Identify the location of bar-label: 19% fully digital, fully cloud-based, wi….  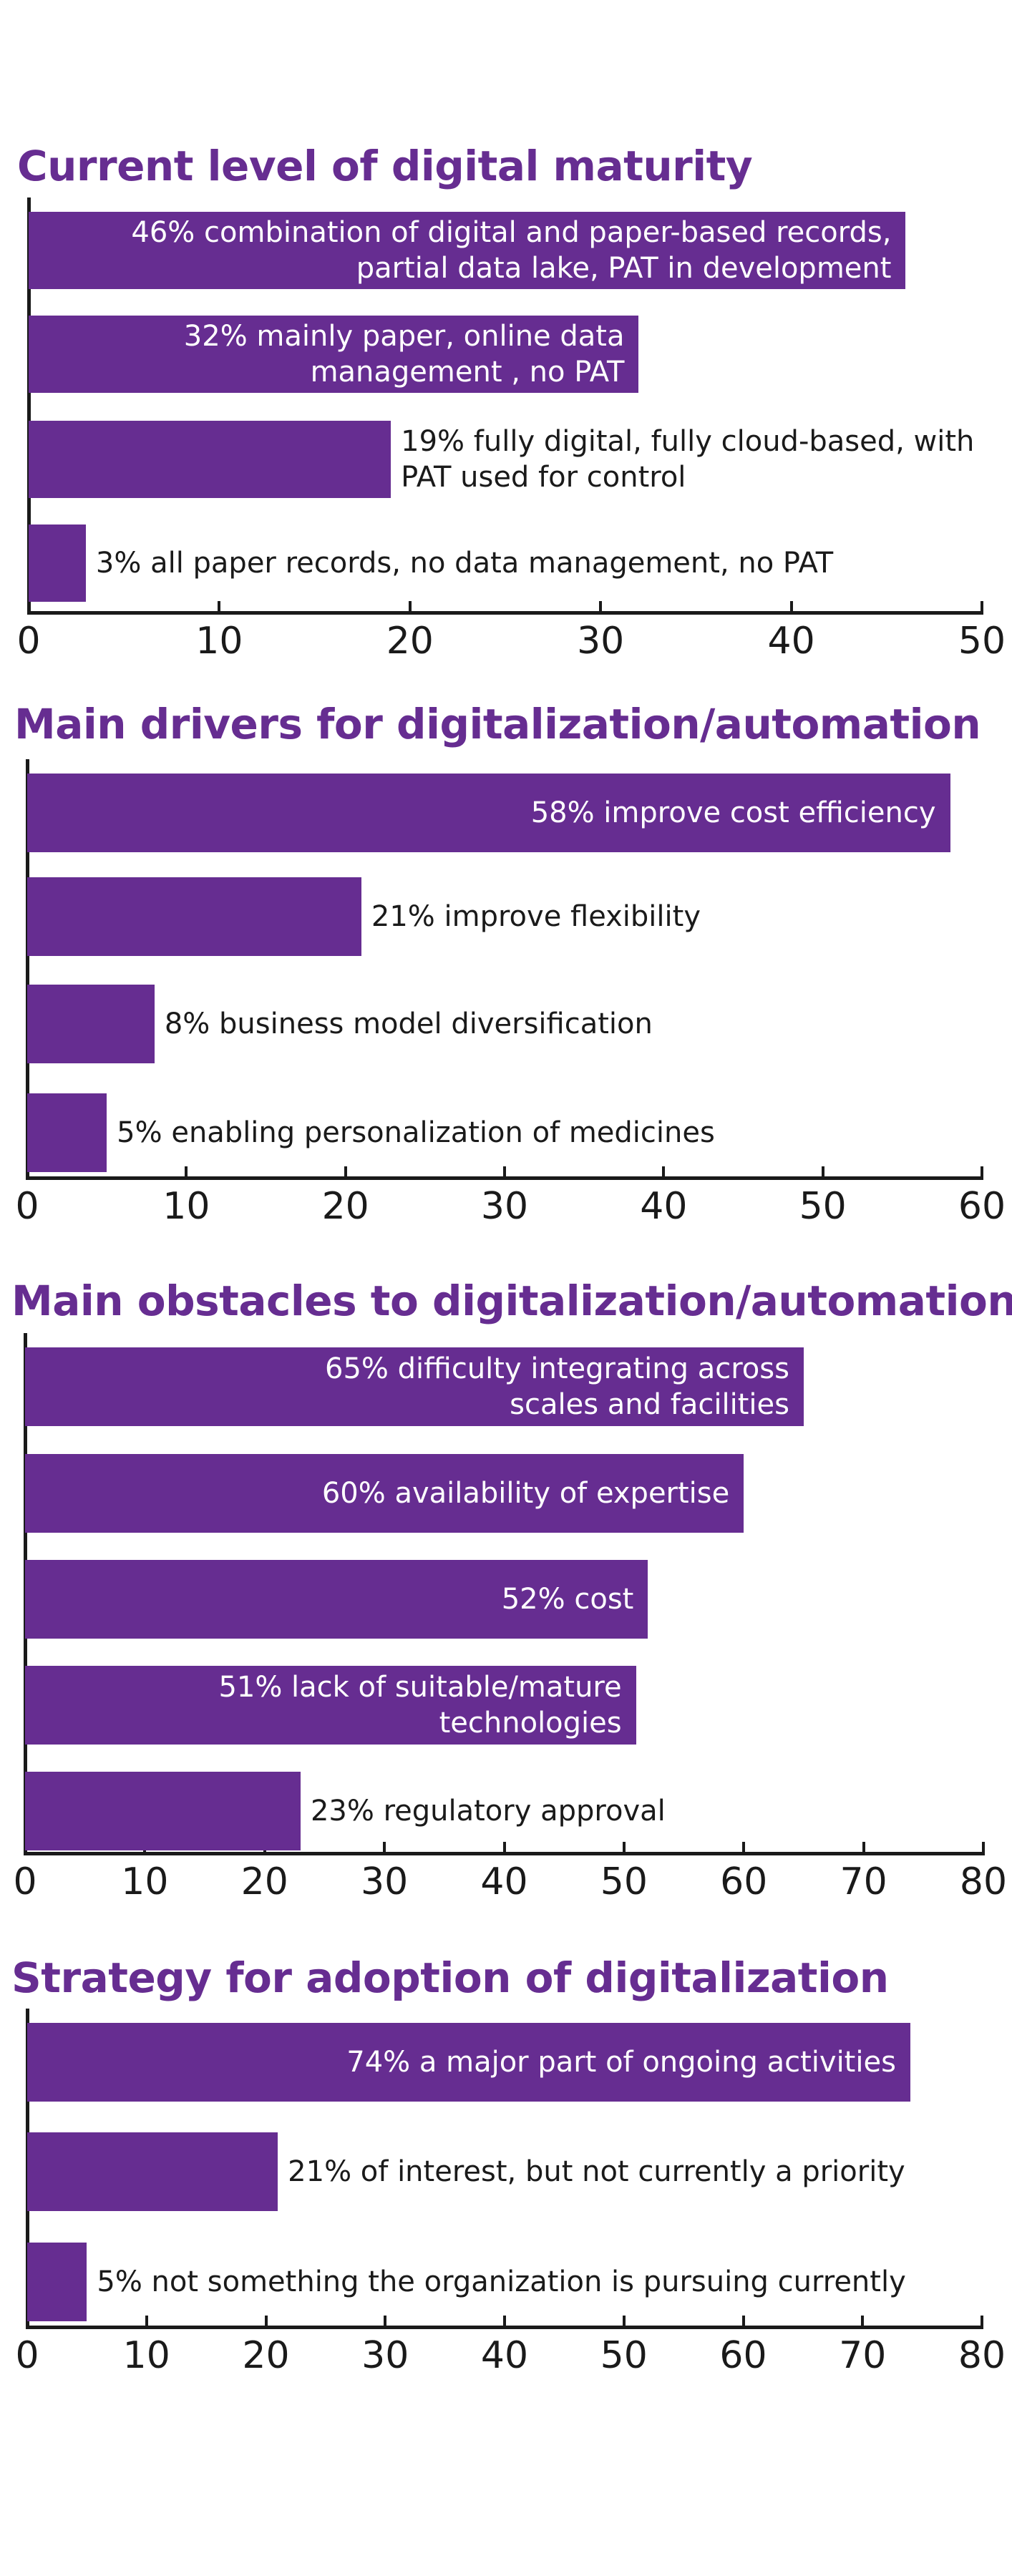
(688, 460).